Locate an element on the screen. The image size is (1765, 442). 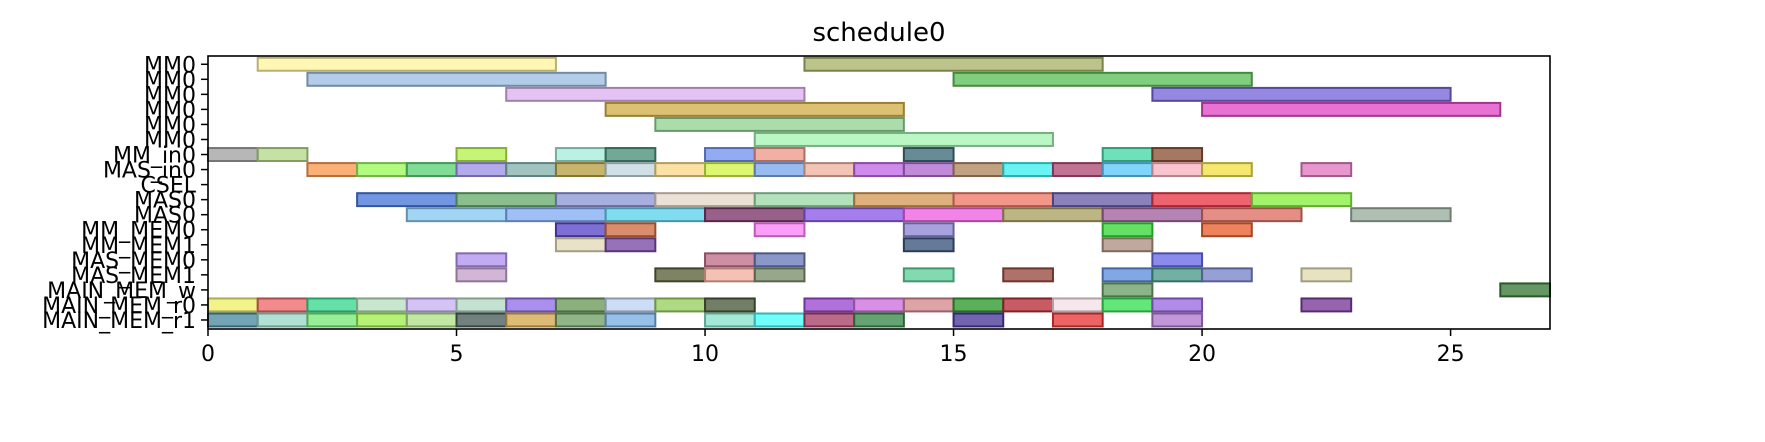
y-tick-label: MM_MEM0 is located at coordinates (138, 231).